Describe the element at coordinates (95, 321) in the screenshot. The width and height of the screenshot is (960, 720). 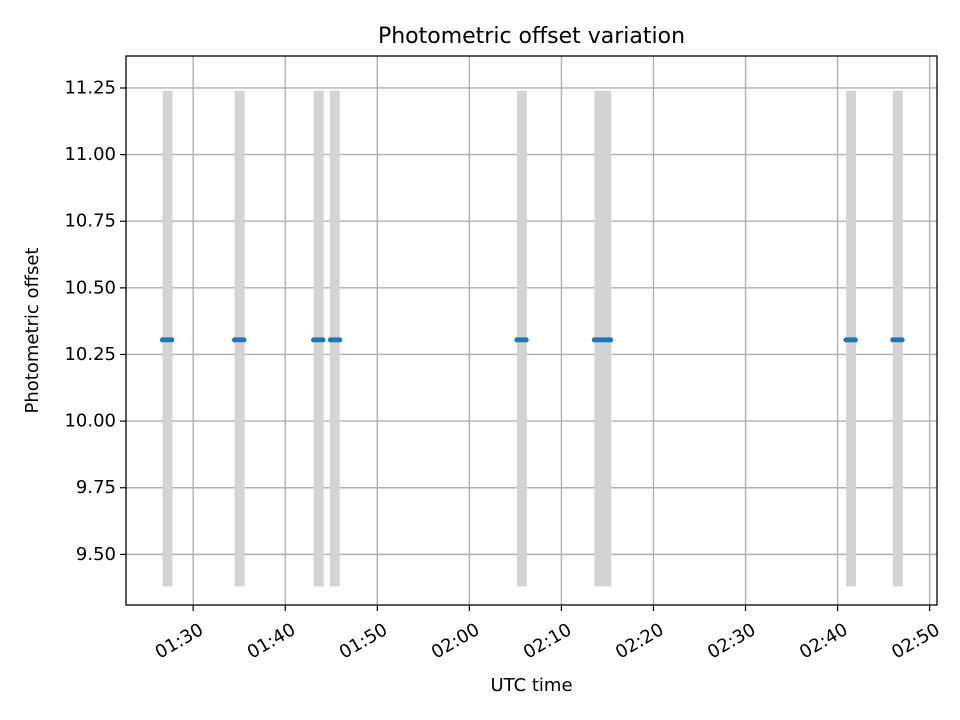
I see `y-axis: 9.50 9.75 10.00 10.25 10.50 10.75 11.00 11.25` at that location.